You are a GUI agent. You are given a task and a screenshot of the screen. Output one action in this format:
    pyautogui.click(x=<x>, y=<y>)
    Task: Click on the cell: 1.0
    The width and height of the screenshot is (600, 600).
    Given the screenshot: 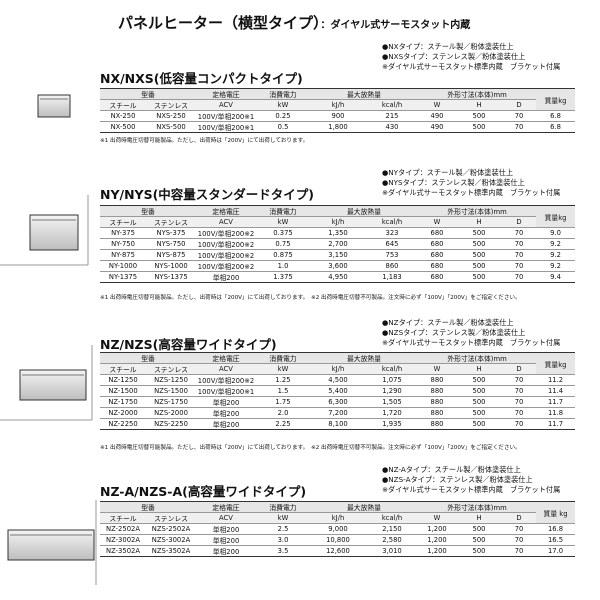 What is the action you would take?
    pyautogui.click(x=283, y=266)
    